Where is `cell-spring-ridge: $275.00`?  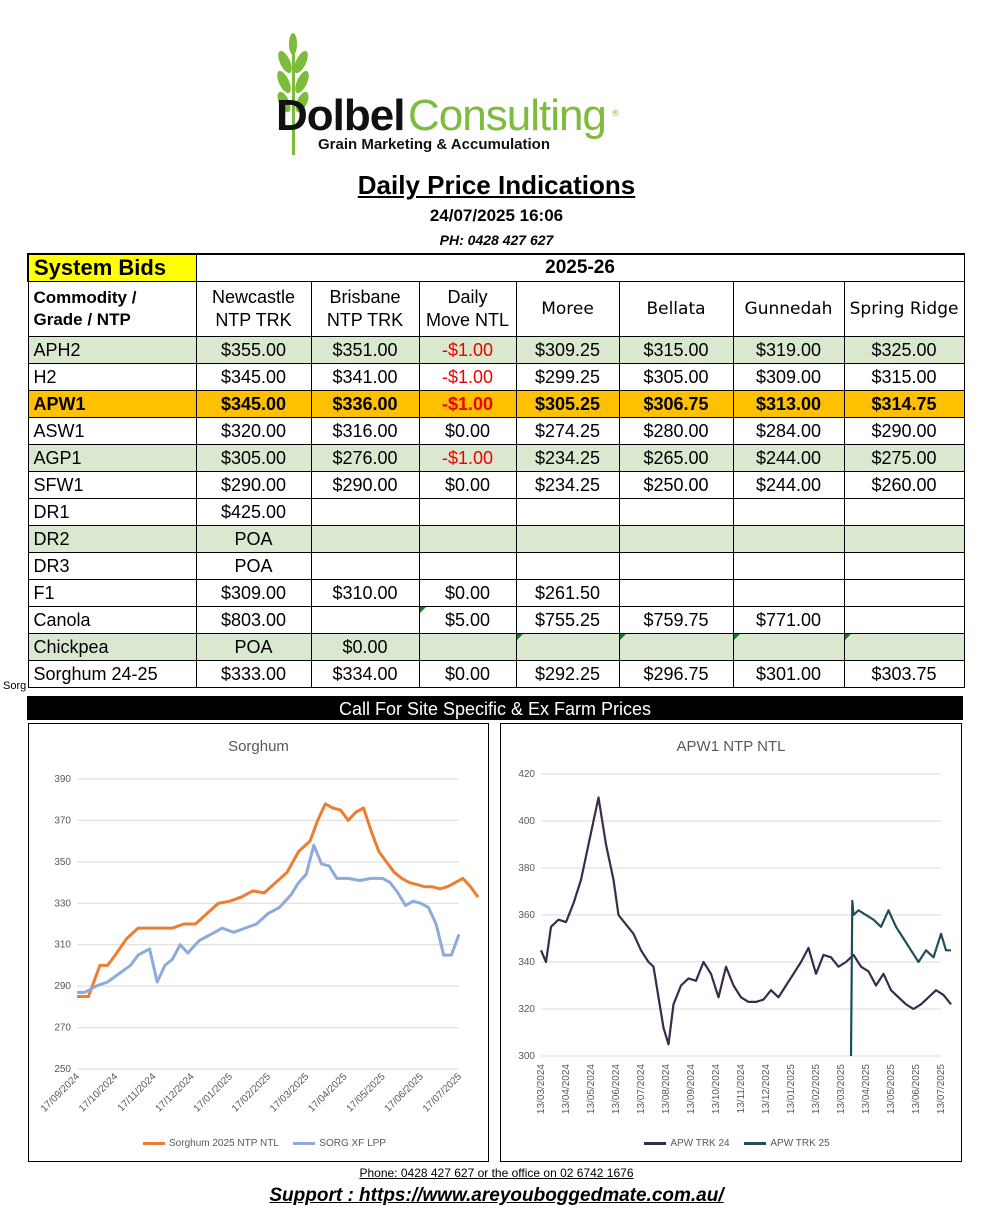
cell-spring-ridge: $275.00 is located at coordinates (904, 458).